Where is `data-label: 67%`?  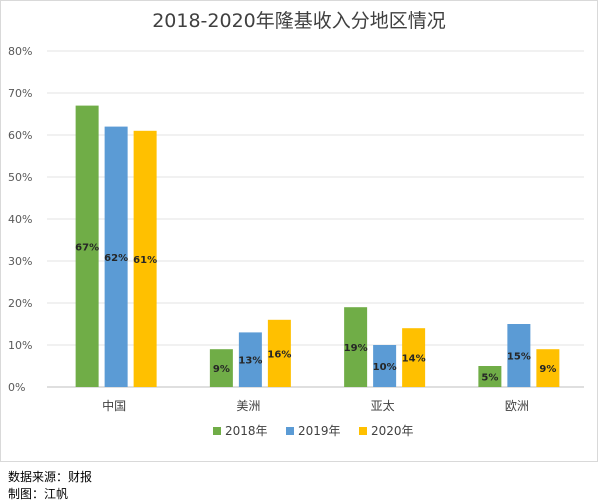 data-label: 67% is located at coordinates (87, 247).